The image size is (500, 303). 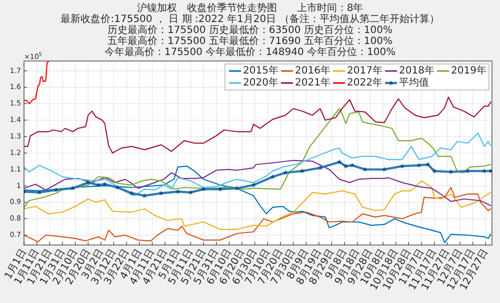 I want to click on legend-label: 2015年, so click(x=260, y=70).